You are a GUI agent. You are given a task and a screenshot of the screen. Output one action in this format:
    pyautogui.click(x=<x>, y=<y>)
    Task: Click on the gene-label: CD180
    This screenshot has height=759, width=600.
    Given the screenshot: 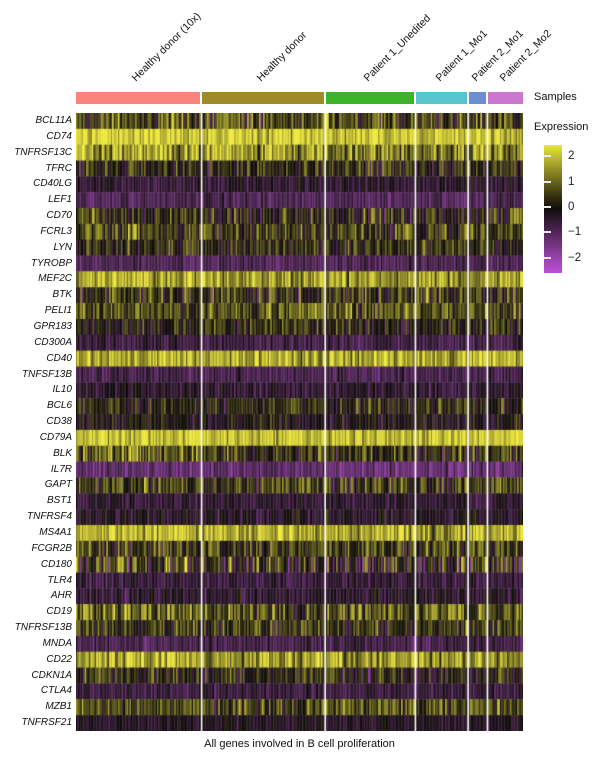 What is the action you would take?
    pyautogui.click(x=56, y=564)
    